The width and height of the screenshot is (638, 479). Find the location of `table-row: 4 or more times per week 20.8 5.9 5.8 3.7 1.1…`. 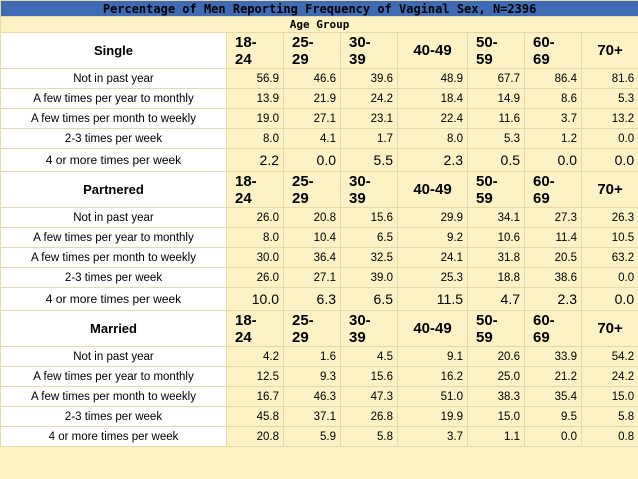

table-row: 4 or more times per week 20.8 5.9 5.8 3.7 1.1… is located at coordinates (319, 436).